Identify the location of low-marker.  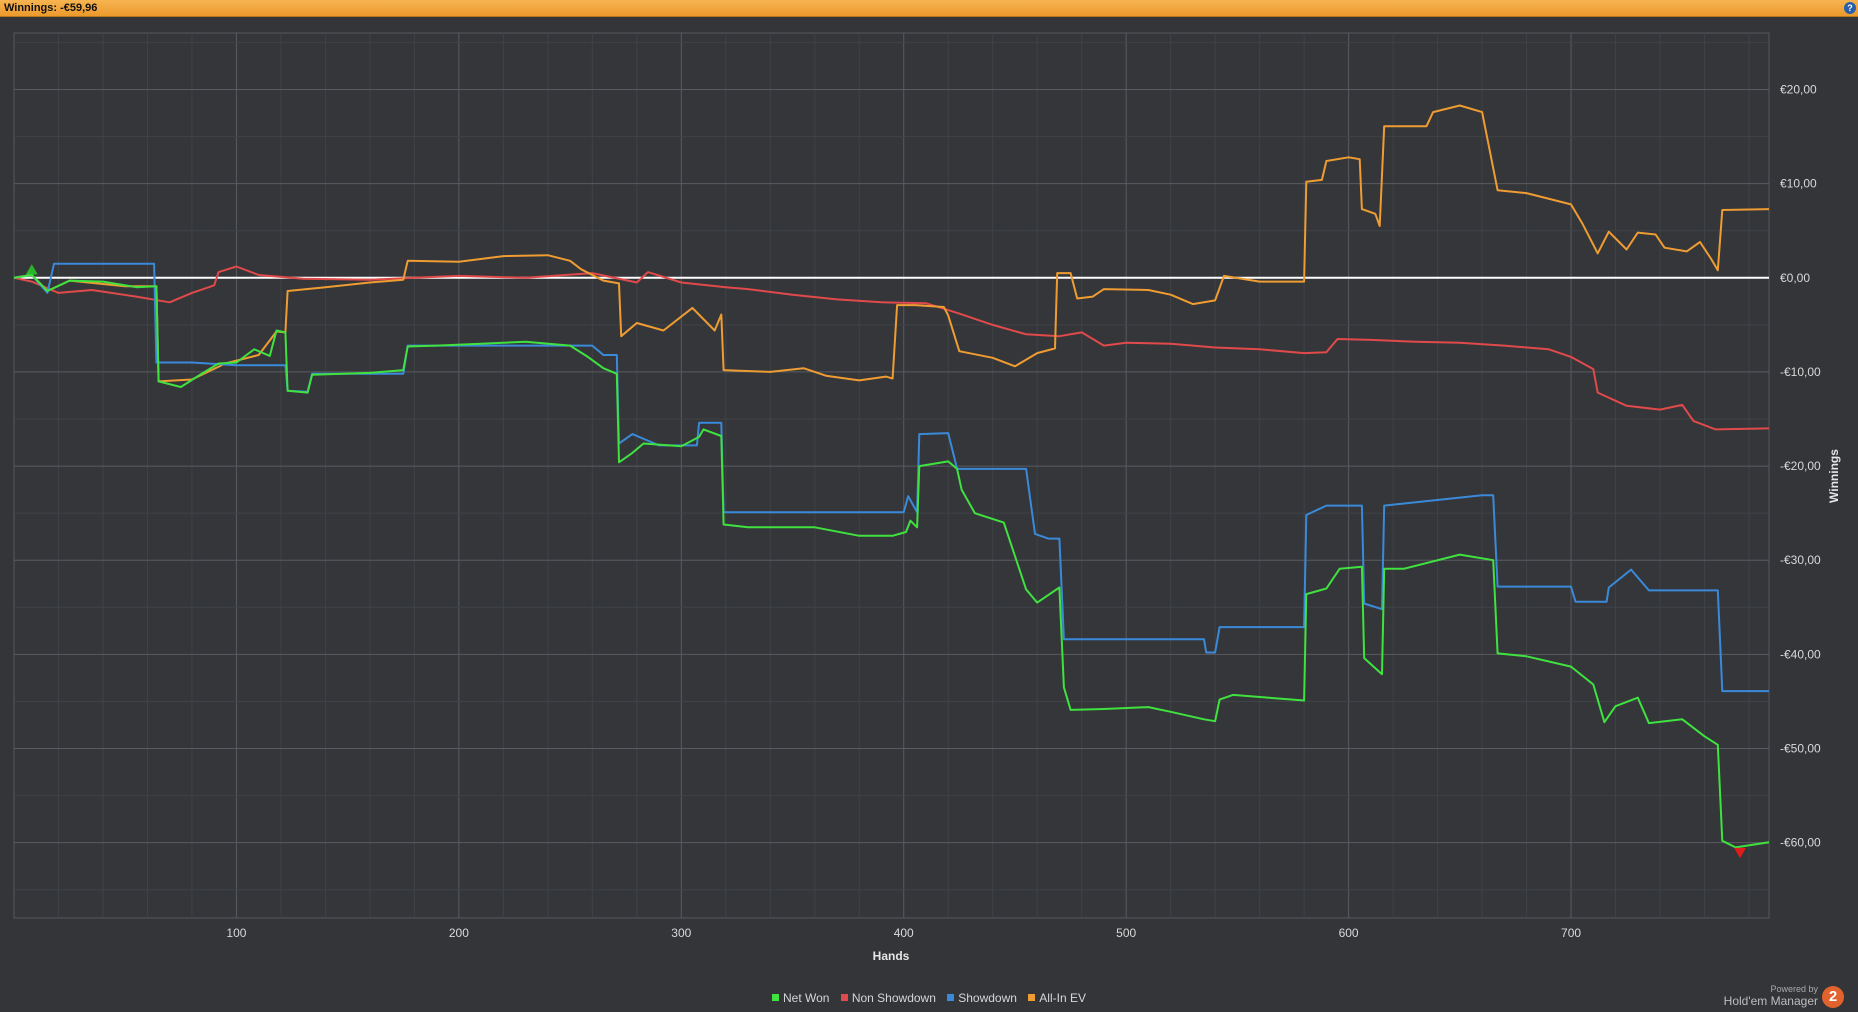
(1740, 853).